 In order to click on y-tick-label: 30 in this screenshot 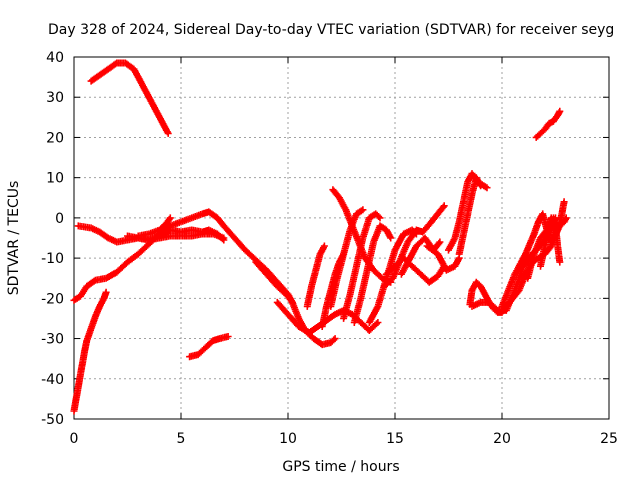, I will do `click(55, 98)`.